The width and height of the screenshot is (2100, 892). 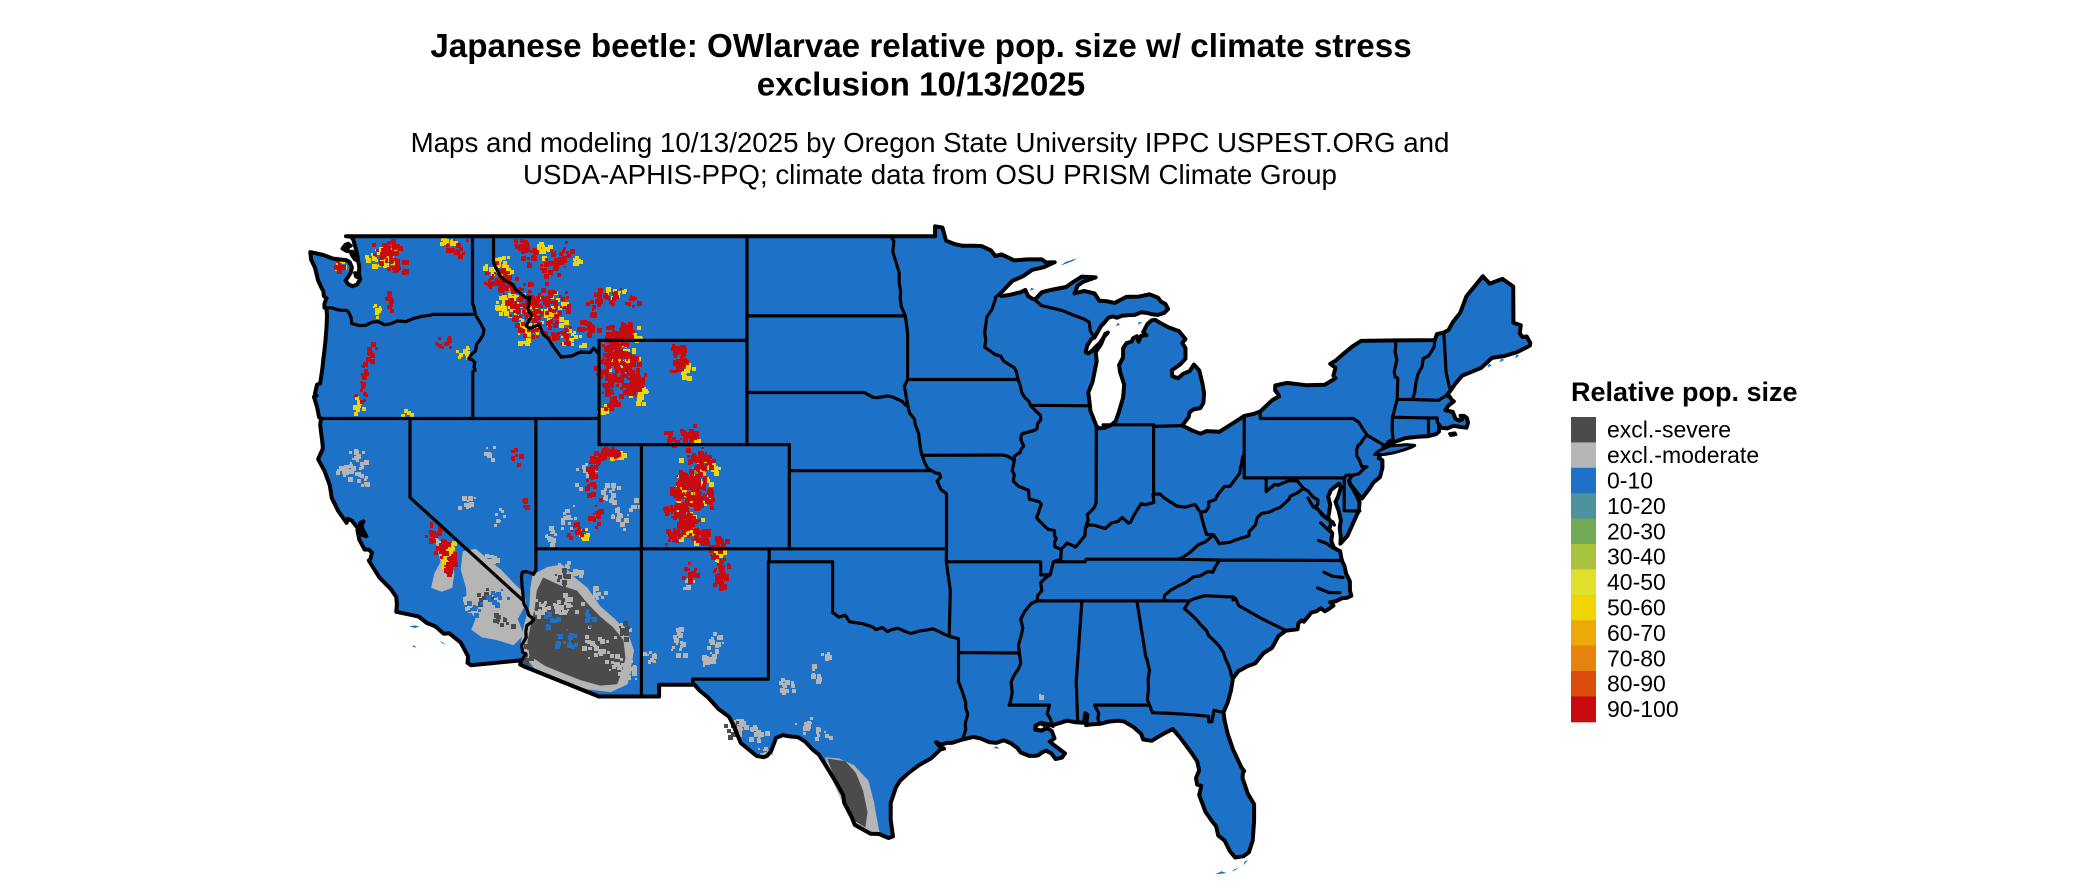 What do you see at coordinates (1636, 608) in the screenshot?
I see `svg-text: 50-60` at bounding box center [1636, 608].